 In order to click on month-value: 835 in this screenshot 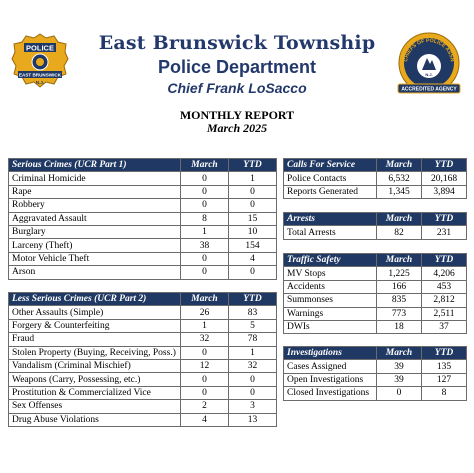, I will do `click(399, 300)`.